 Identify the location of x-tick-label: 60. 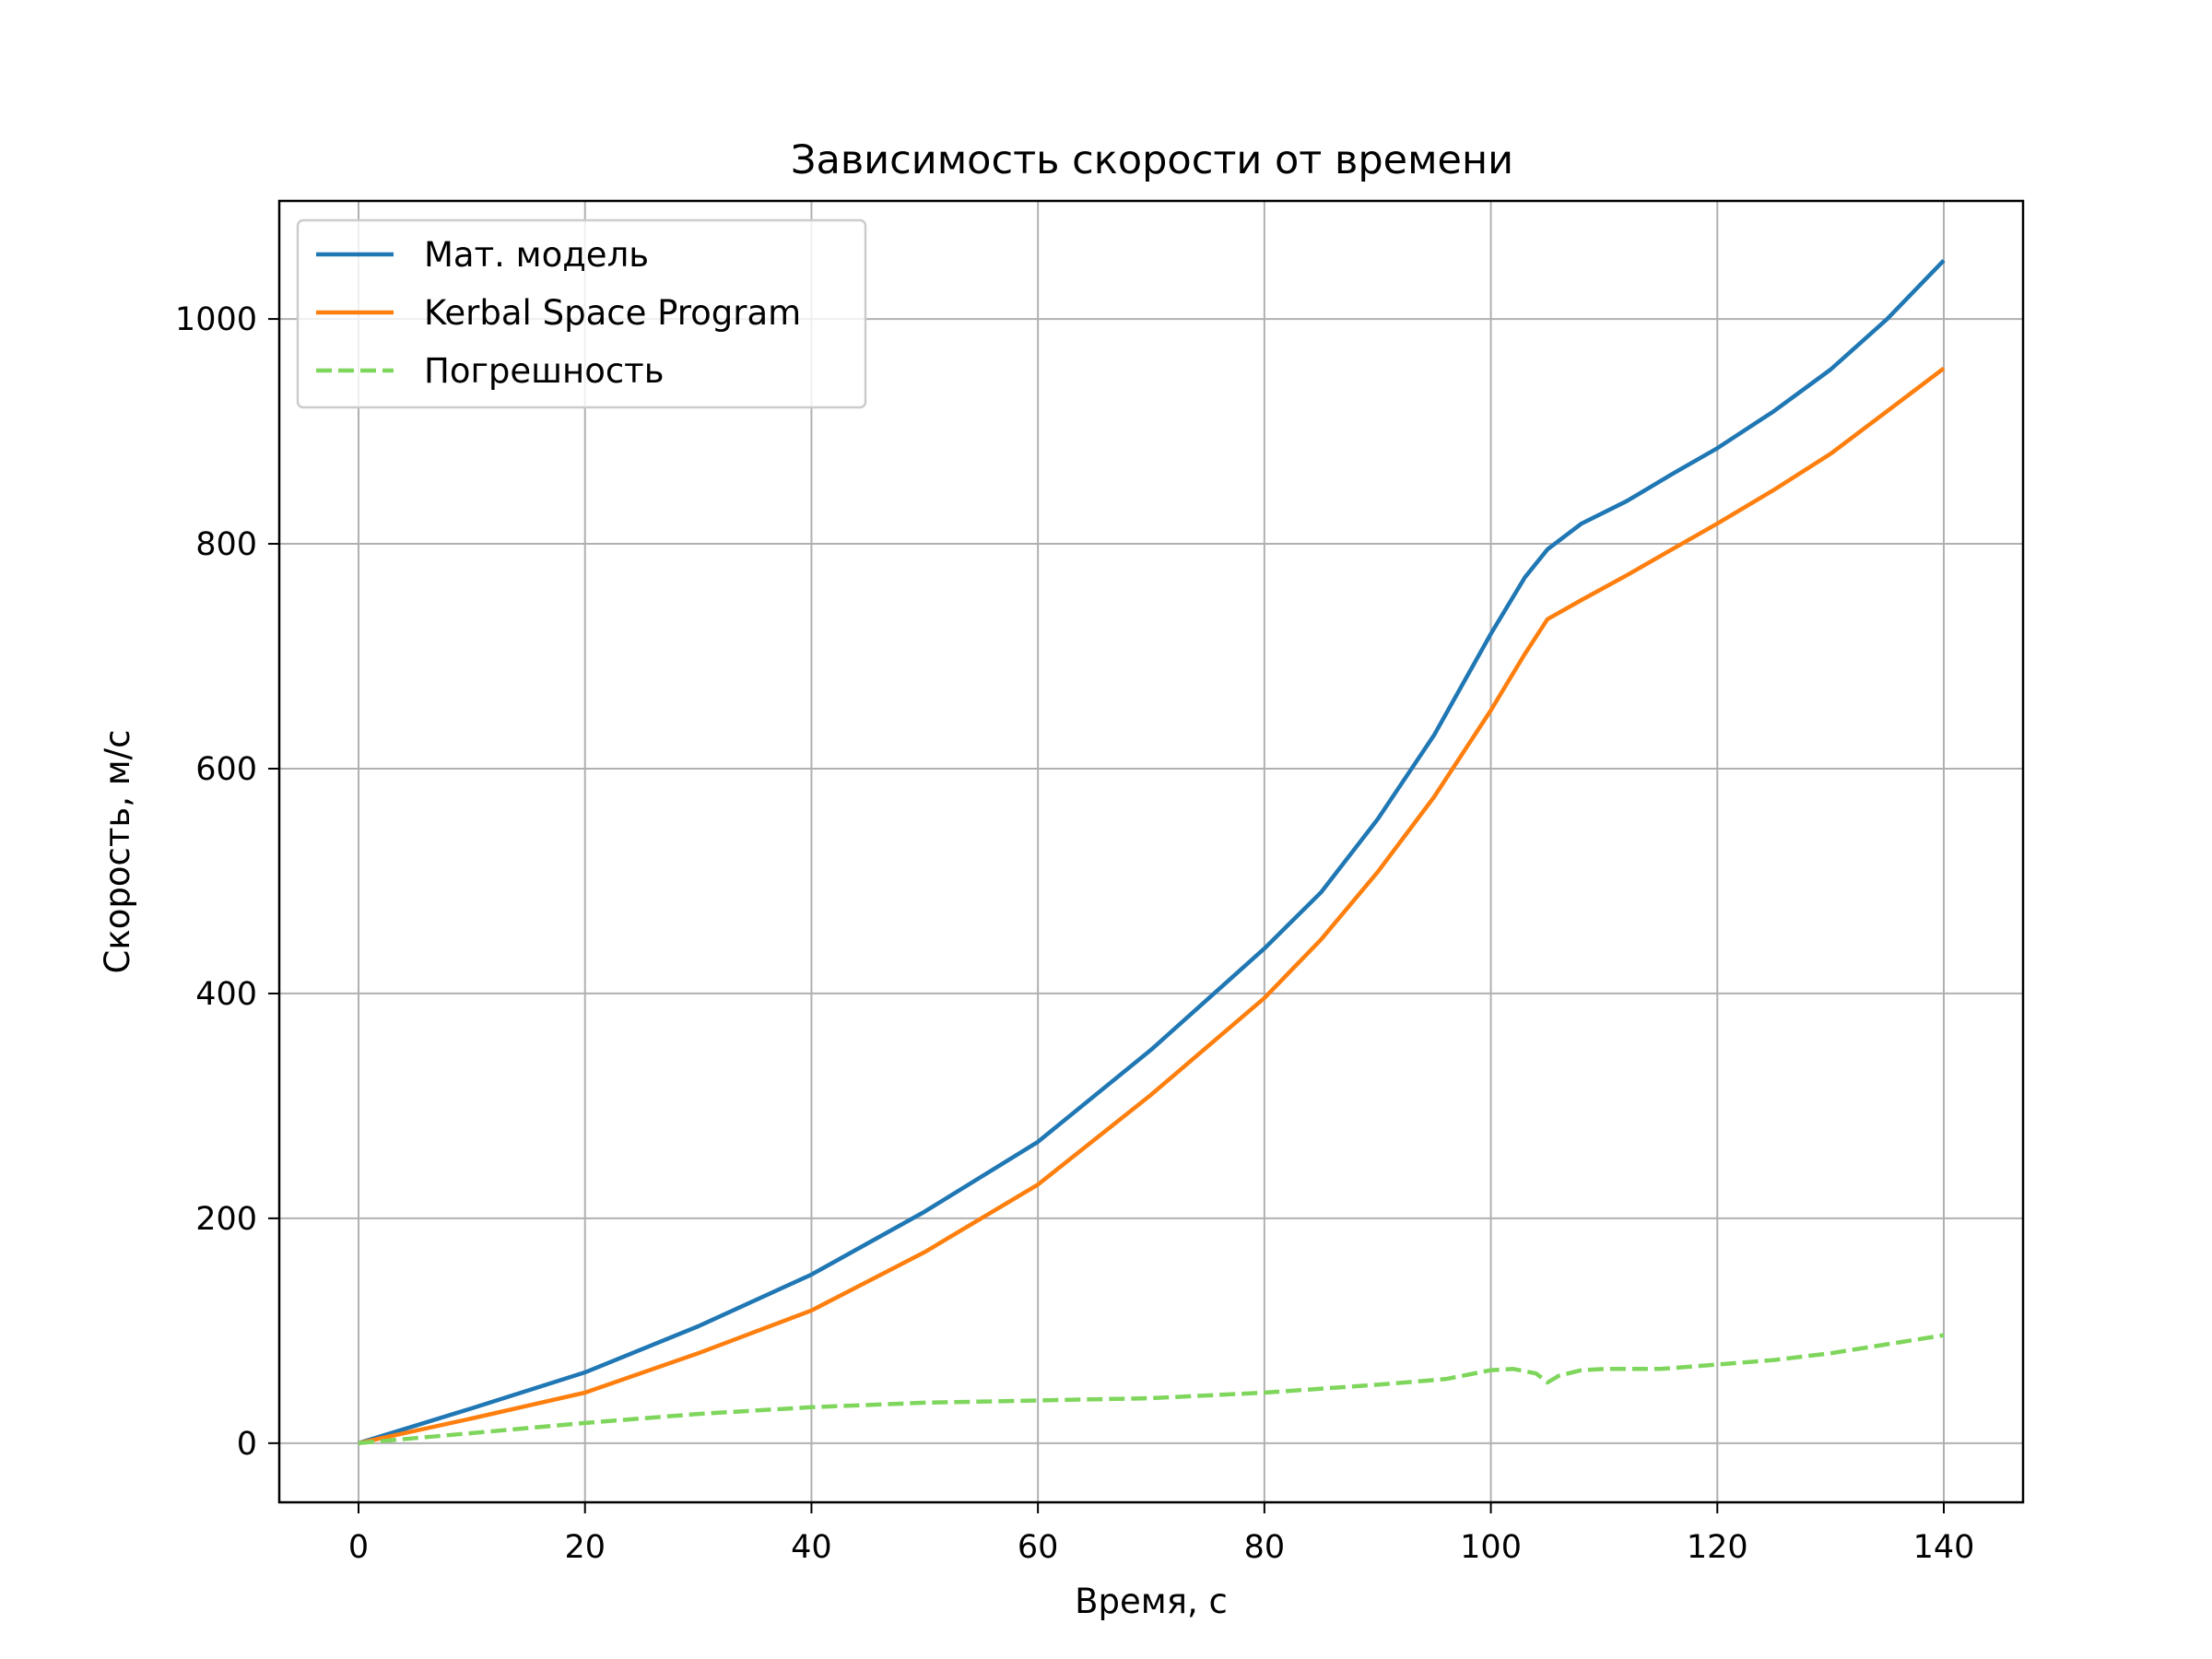
(1038, 1547).